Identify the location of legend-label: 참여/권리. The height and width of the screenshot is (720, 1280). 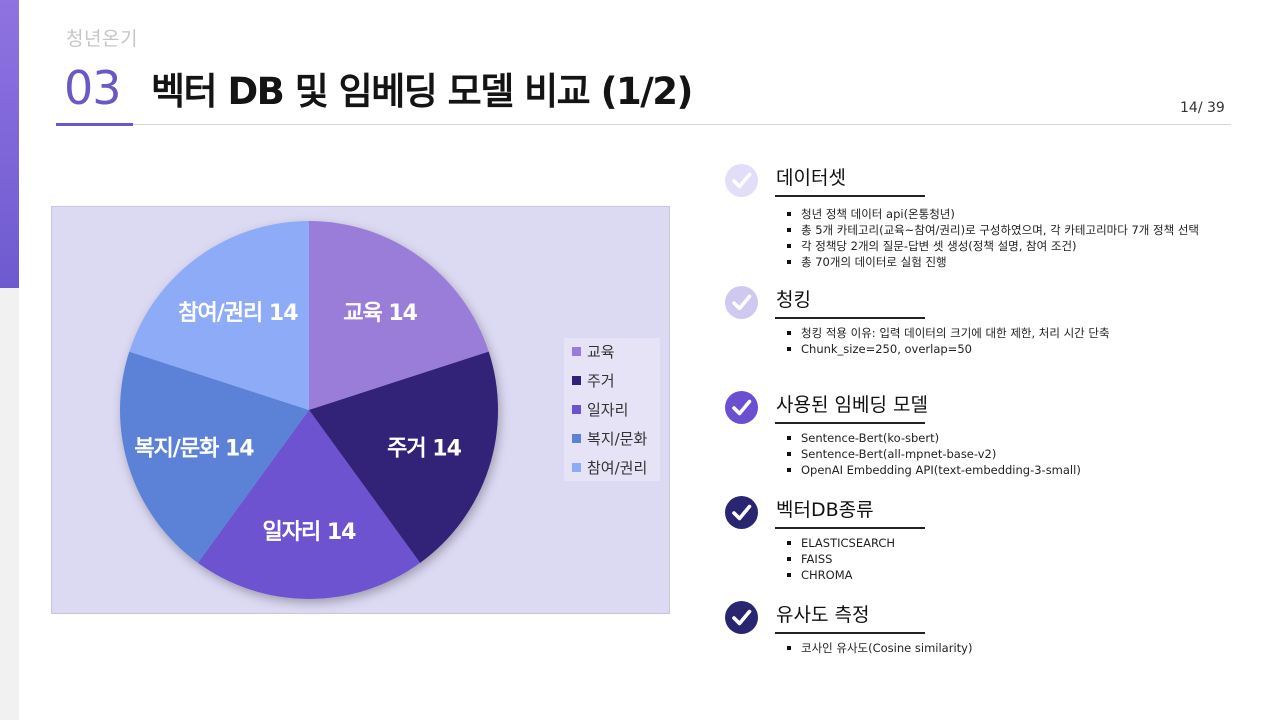
(617, 467).